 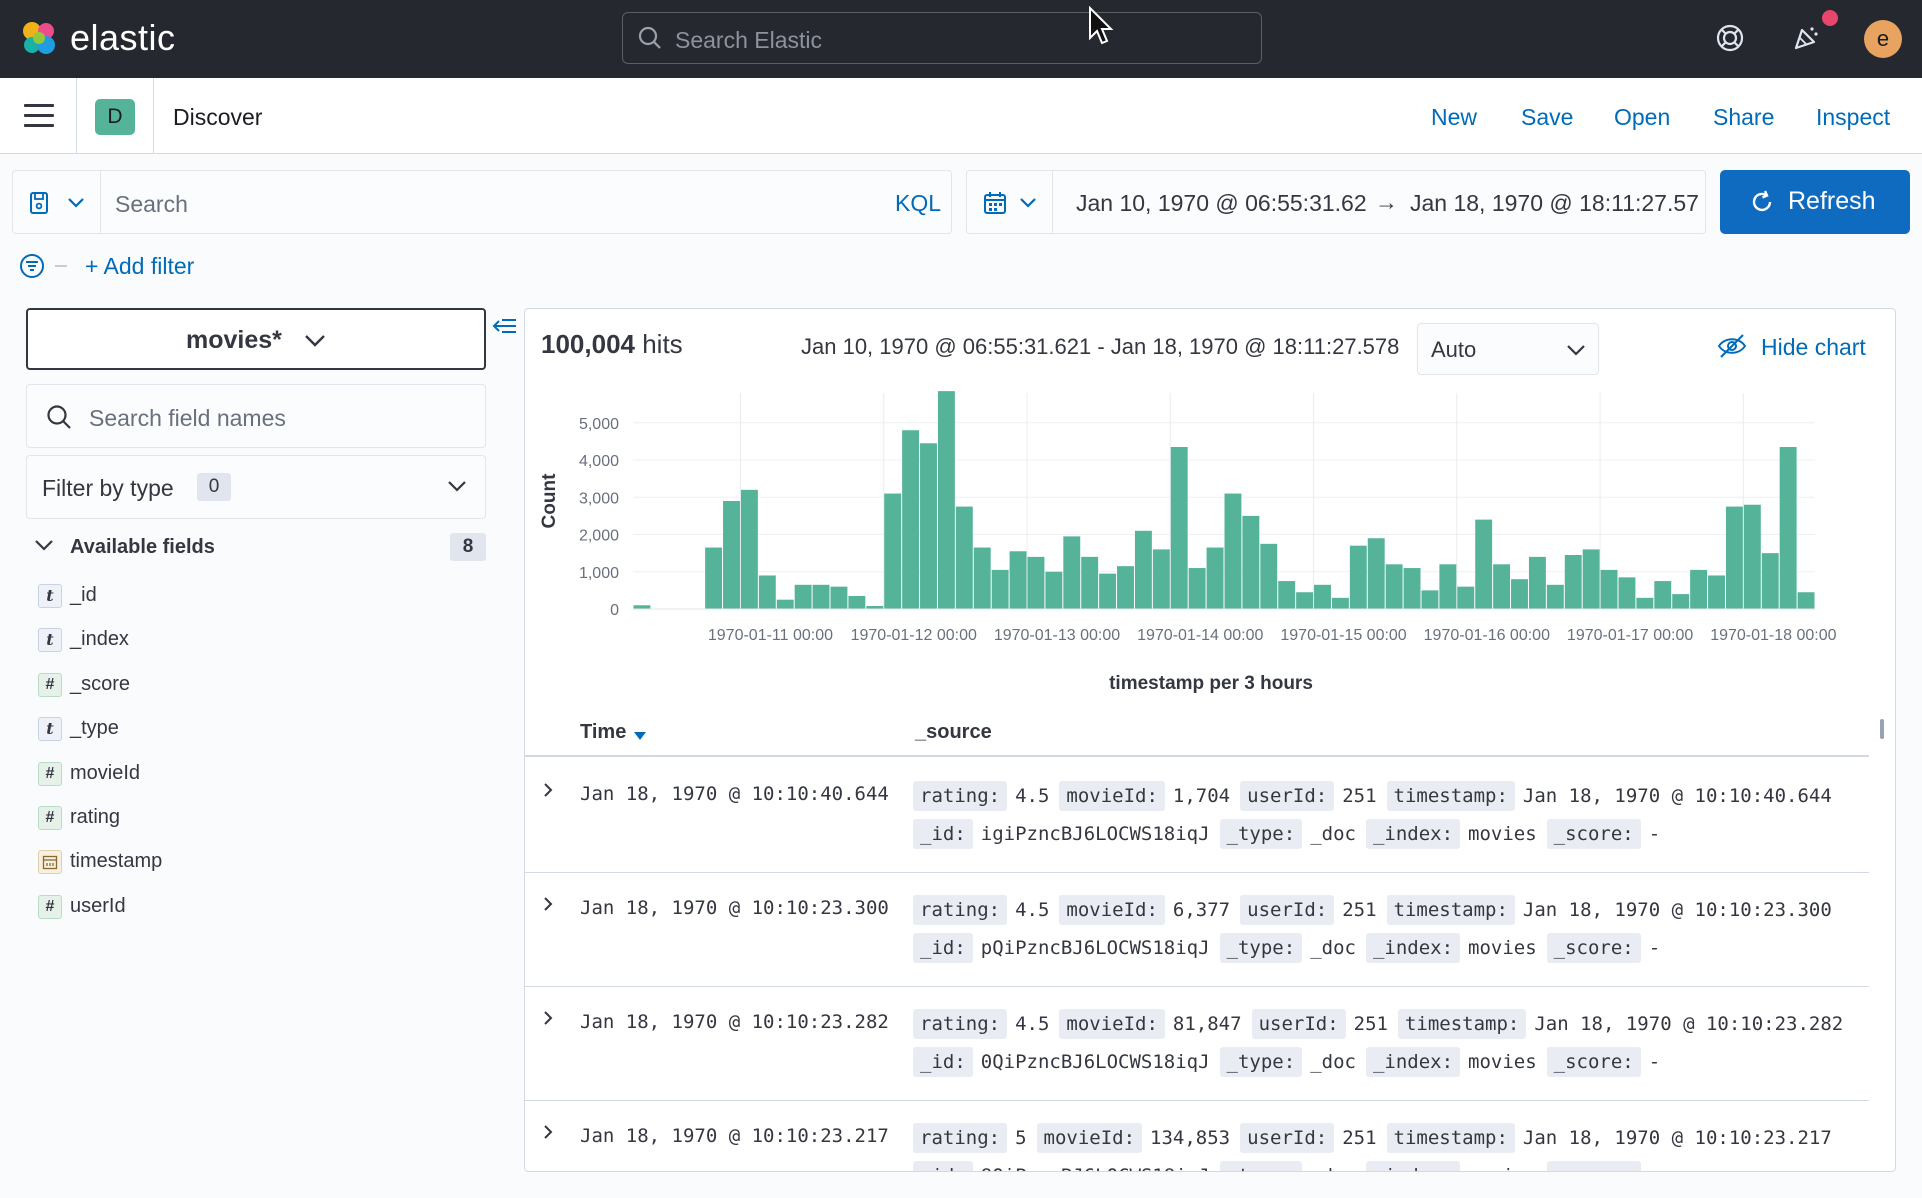 What do you see at coordinates (115, 117) in the screenshot?
I see `space-selector: D` at bounding box center [115, 117].